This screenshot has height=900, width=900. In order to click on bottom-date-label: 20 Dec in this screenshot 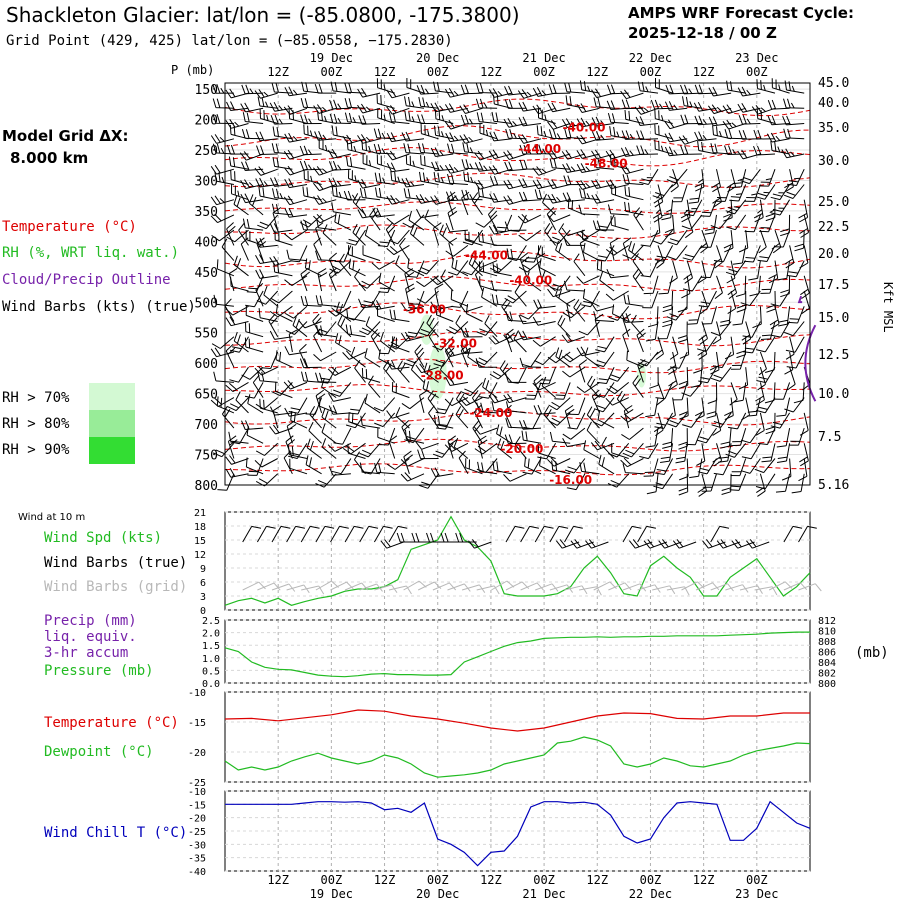, I will do `click(437, 893)`.